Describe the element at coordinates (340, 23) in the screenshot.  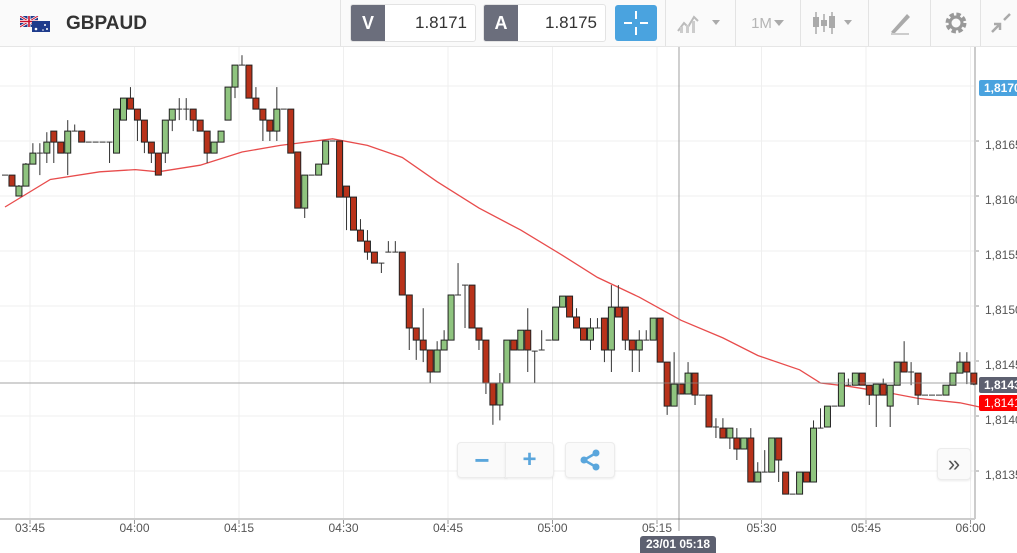
I see `divider` at that location.